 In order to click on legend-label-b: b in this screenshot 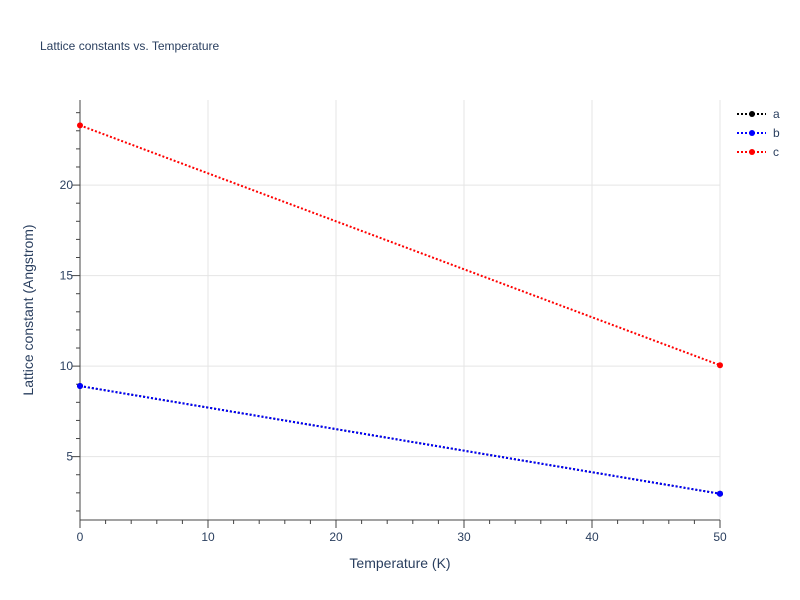, I will do `click(776, 133)`.